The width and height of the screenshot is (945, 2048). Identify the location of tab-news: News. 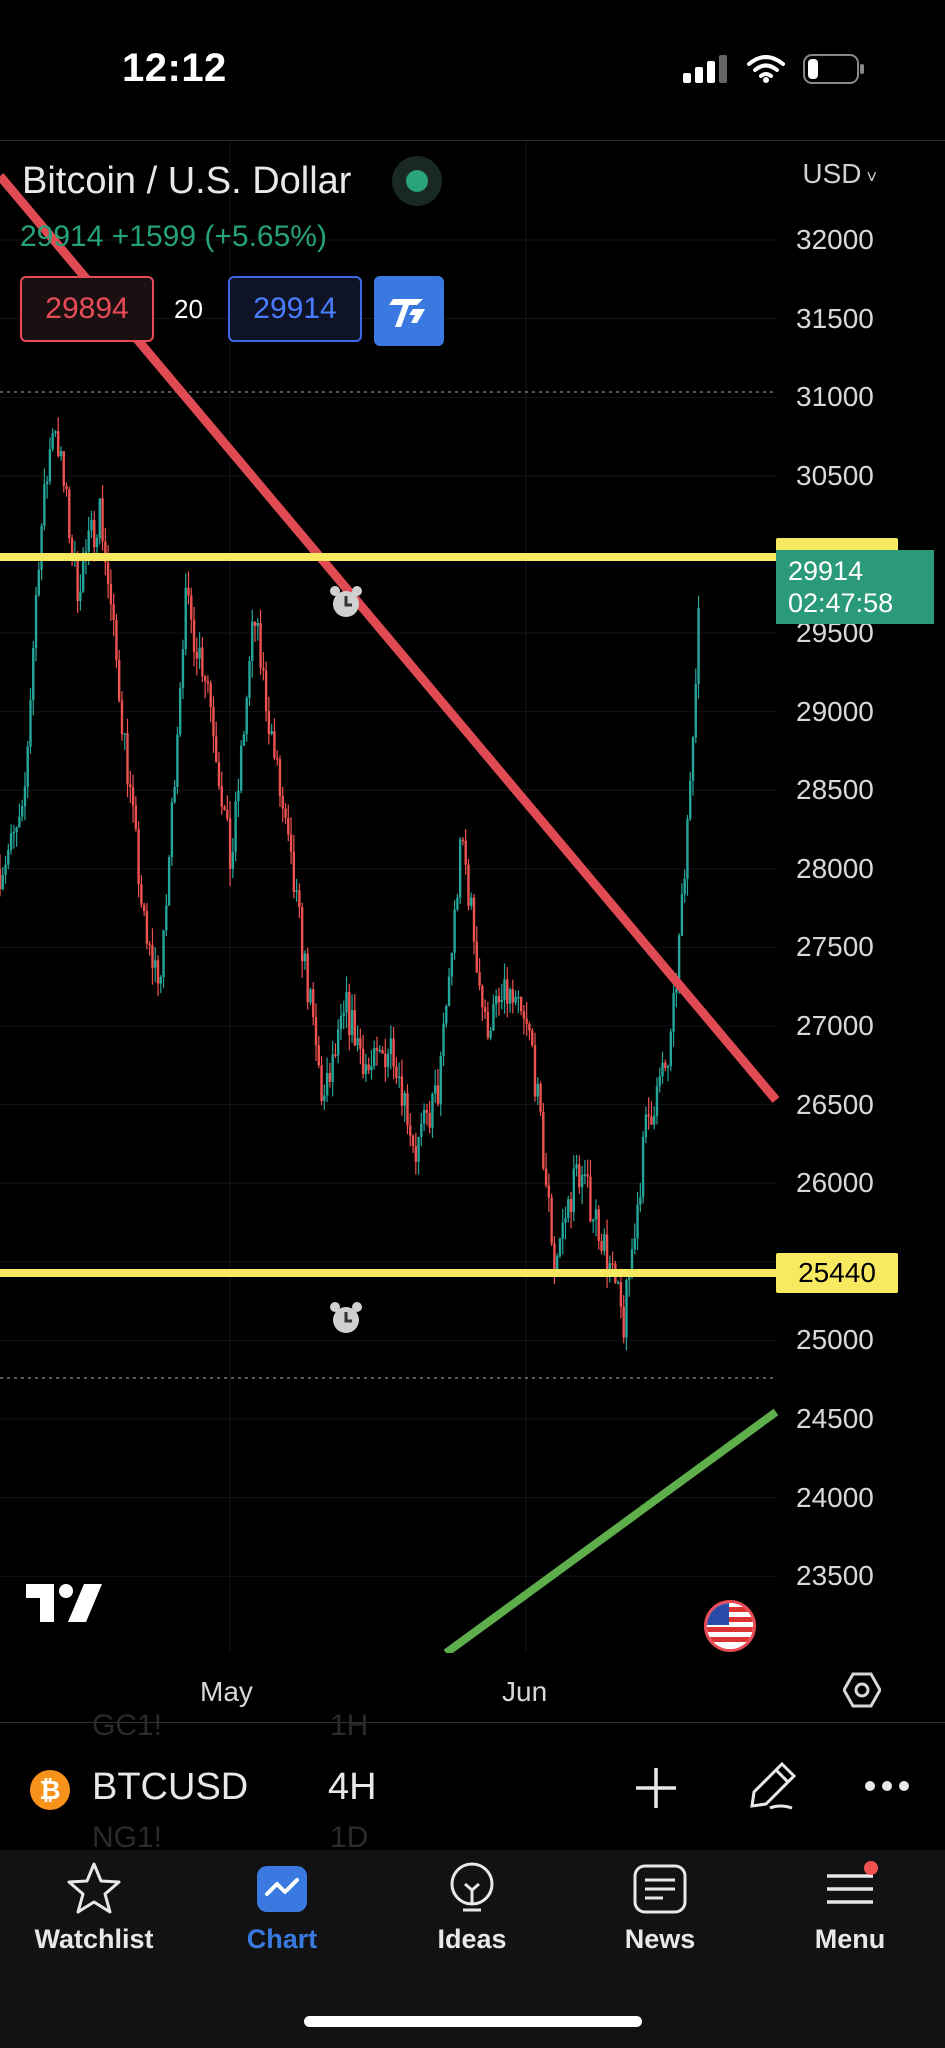
(660, 1907).